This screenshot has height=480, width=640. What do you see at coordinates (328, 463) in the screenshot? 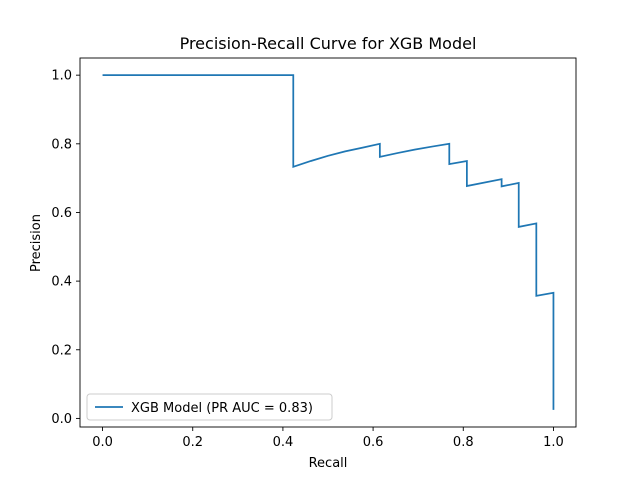
I see `x-axis-label: Recall` at bounding box center [328, 463].